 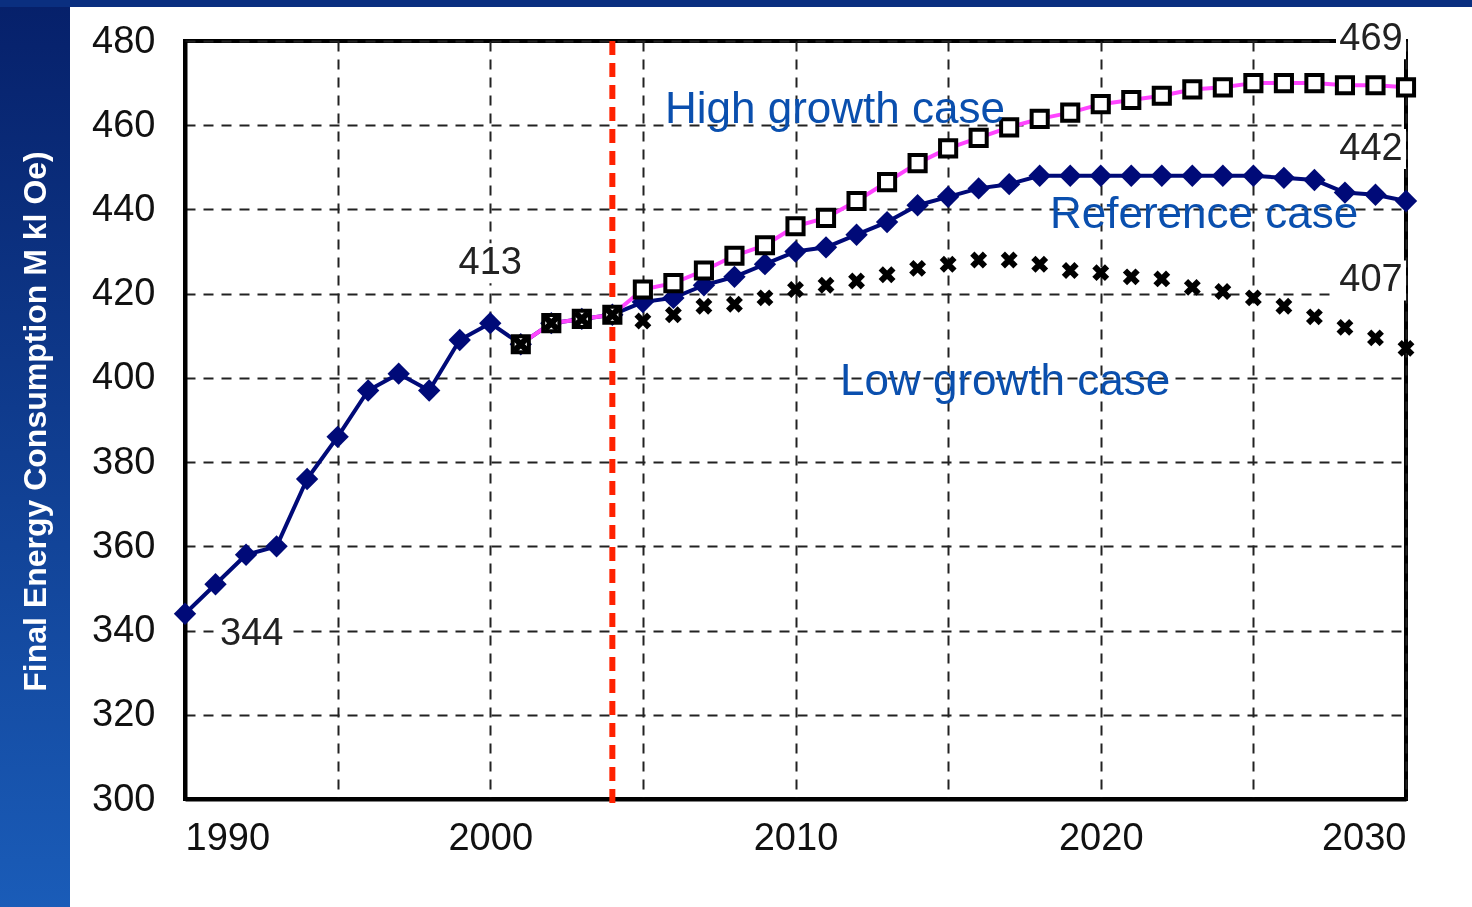 I want to click on series-label: High growth case, so click(x=835, y=107).